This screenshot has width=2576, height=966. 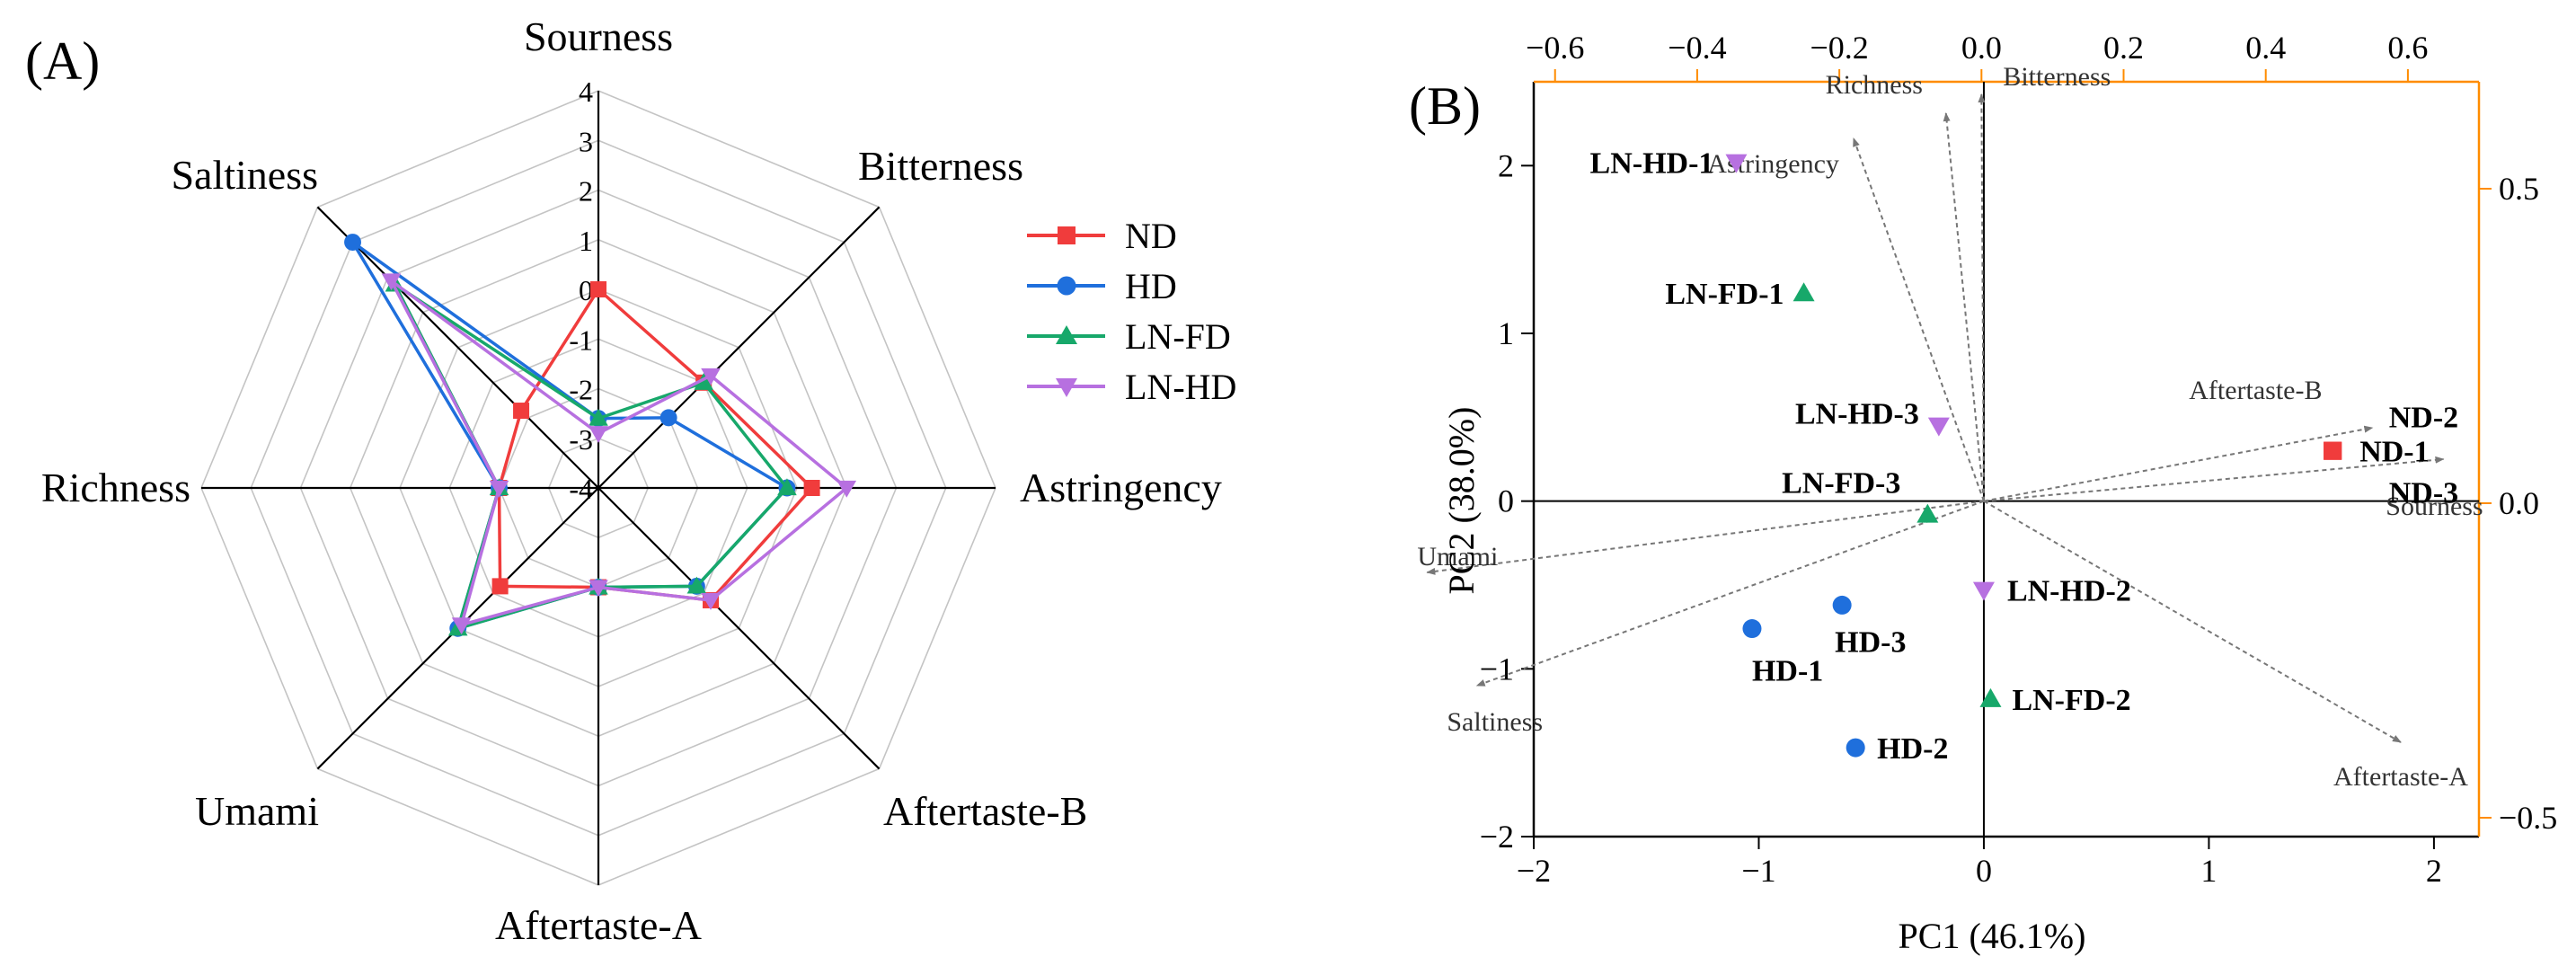 What do you see at coordinates (2408, 48) in the screenshot?
I see `pca-top-tick-label: 0.6` at bounding box center [2408, 48].